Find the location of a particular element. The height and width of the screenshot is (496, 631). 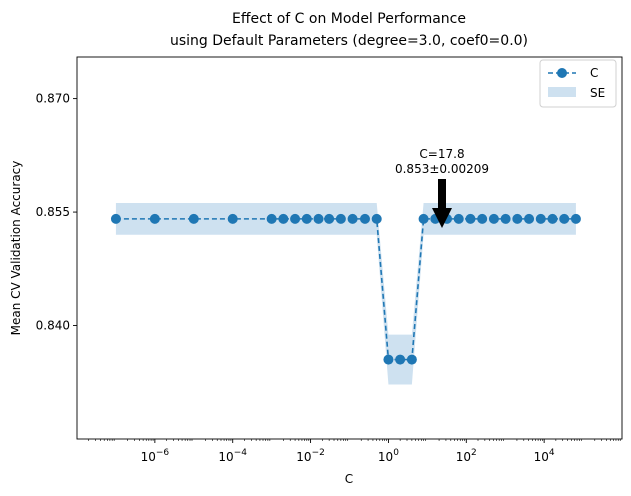

y-axis: 0.840 0.855 0.870 is located at coordinates (56, 212).